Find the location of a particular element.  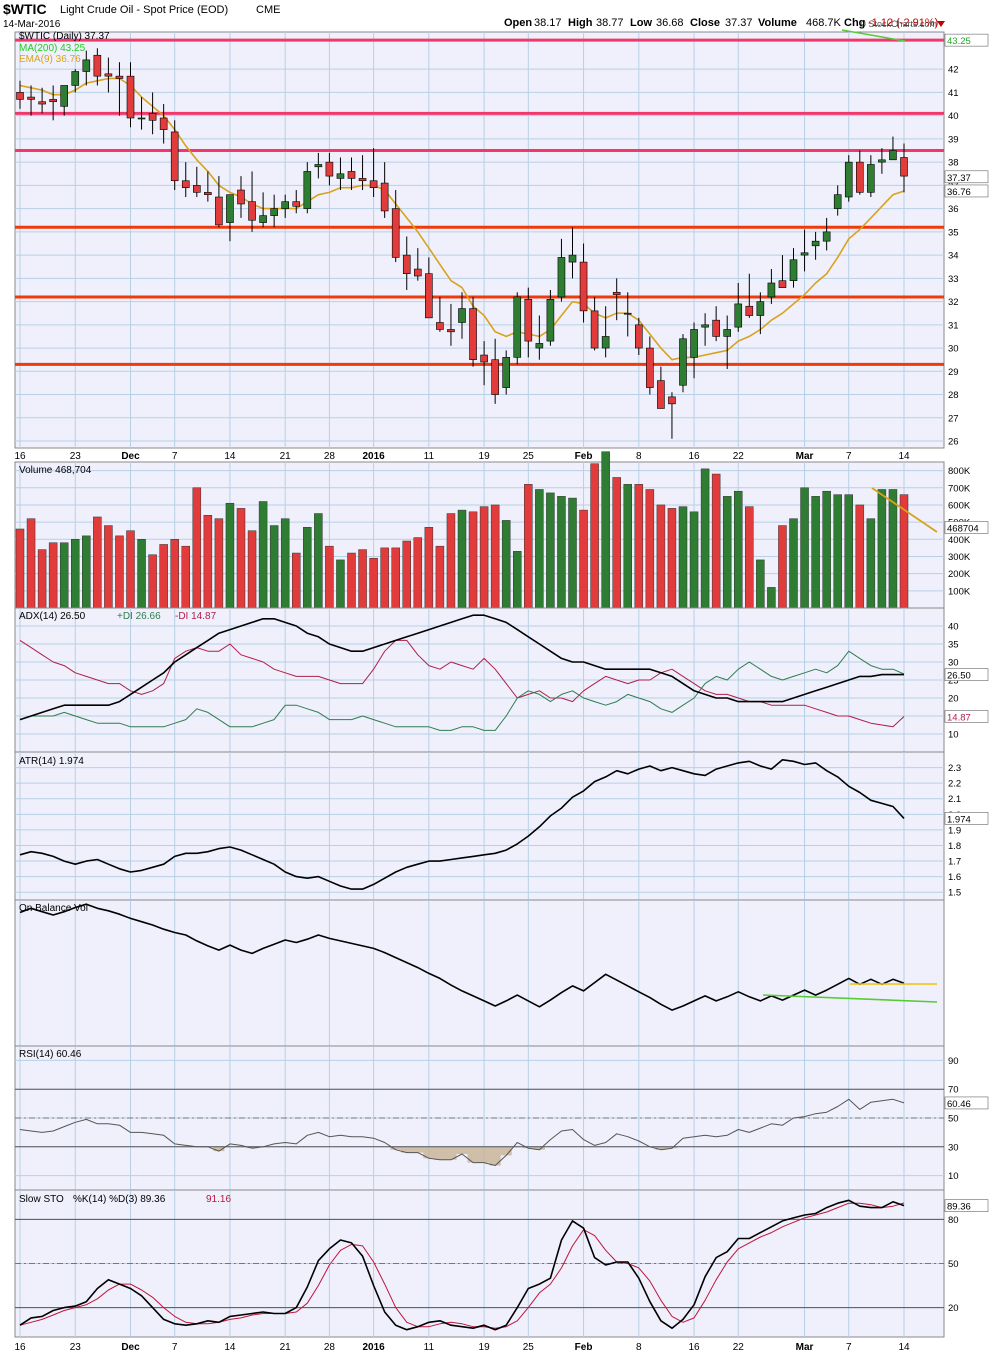

plus-di-legend: +DI 26.66 is located at coordinates (139, 616).